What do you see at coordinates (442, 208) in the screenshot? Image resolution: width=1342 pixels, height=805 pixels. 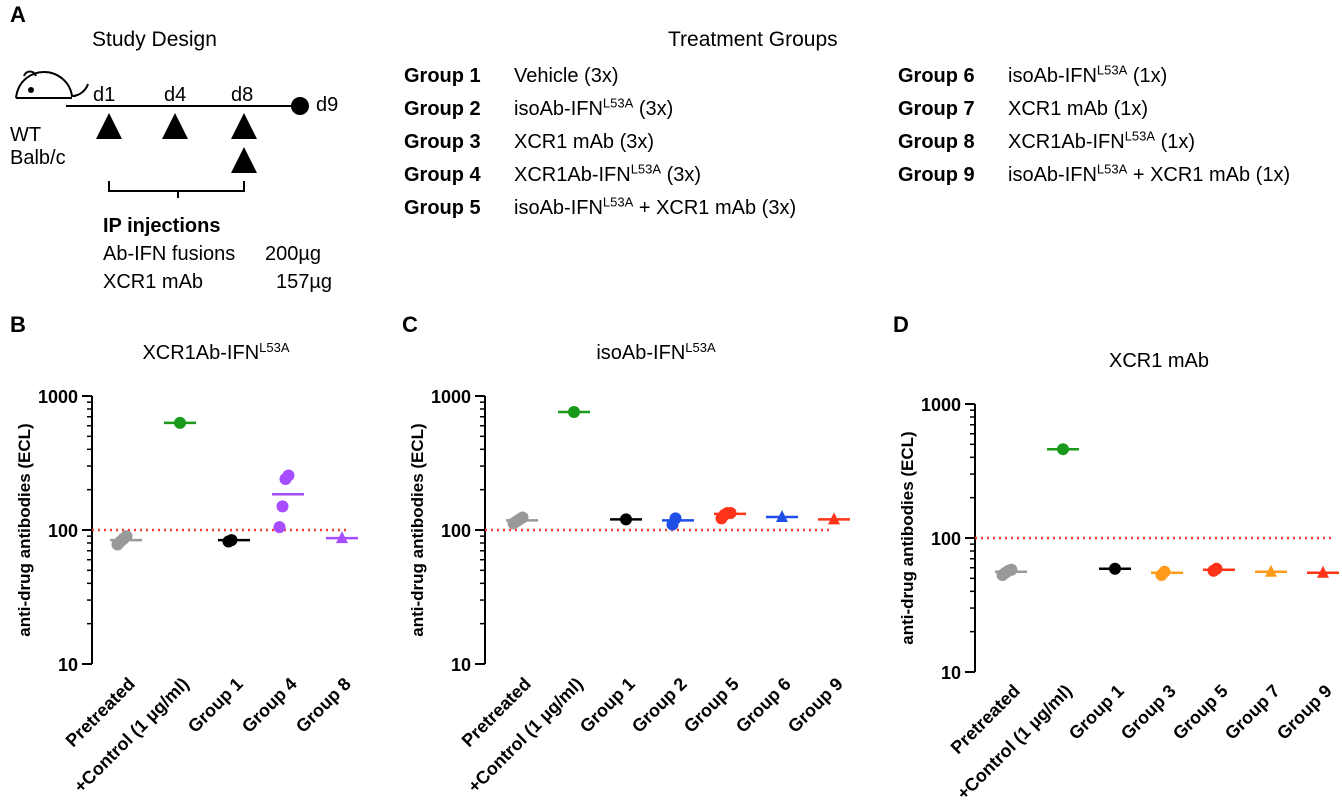 I see `group-name: Group 5` at bounding box center [442, 208].